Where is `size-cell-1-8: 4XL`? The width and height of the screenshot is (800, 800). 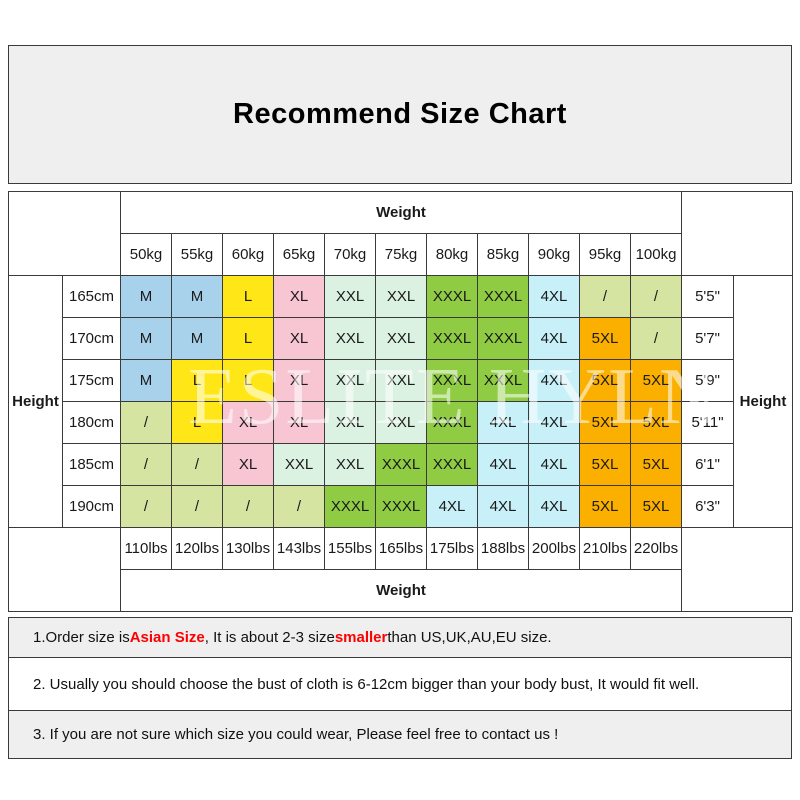
size-cell-1-8: 4XL is located at coordinates (554, 338).